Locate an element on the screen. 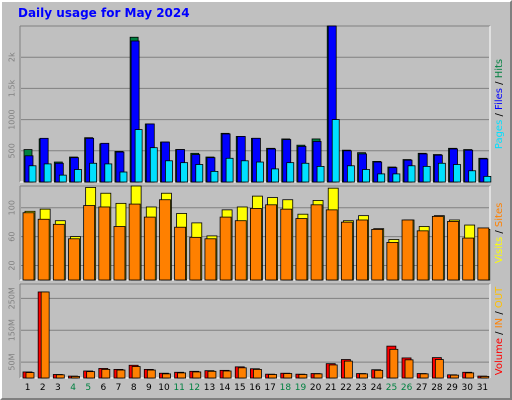 The height and width of the screenshot is (400, 512). legend-visits-sites: Visits / Sites is located at coordinates (499, 233).